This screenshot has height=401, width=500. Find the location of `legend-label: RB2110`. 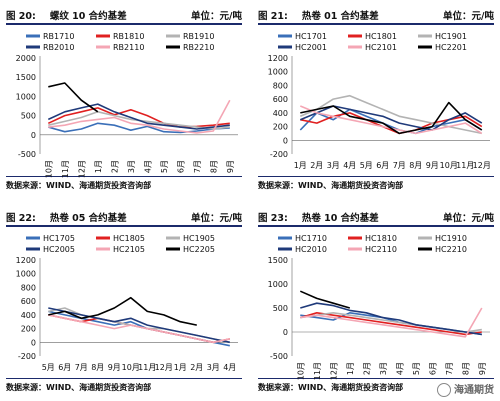

legend-label: RB2110 is located at coordinates (128, 47).